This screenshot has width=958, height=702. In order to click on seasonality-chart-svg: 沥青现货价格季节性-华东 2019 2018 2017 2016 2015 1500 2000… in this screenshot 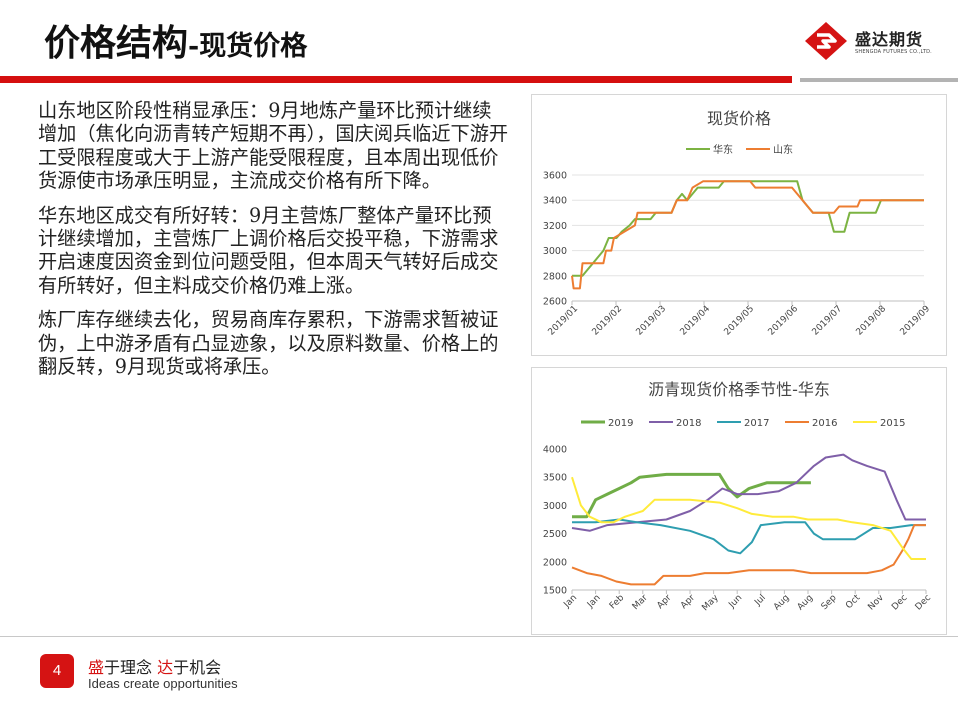, I will do `click(738, 497)`.